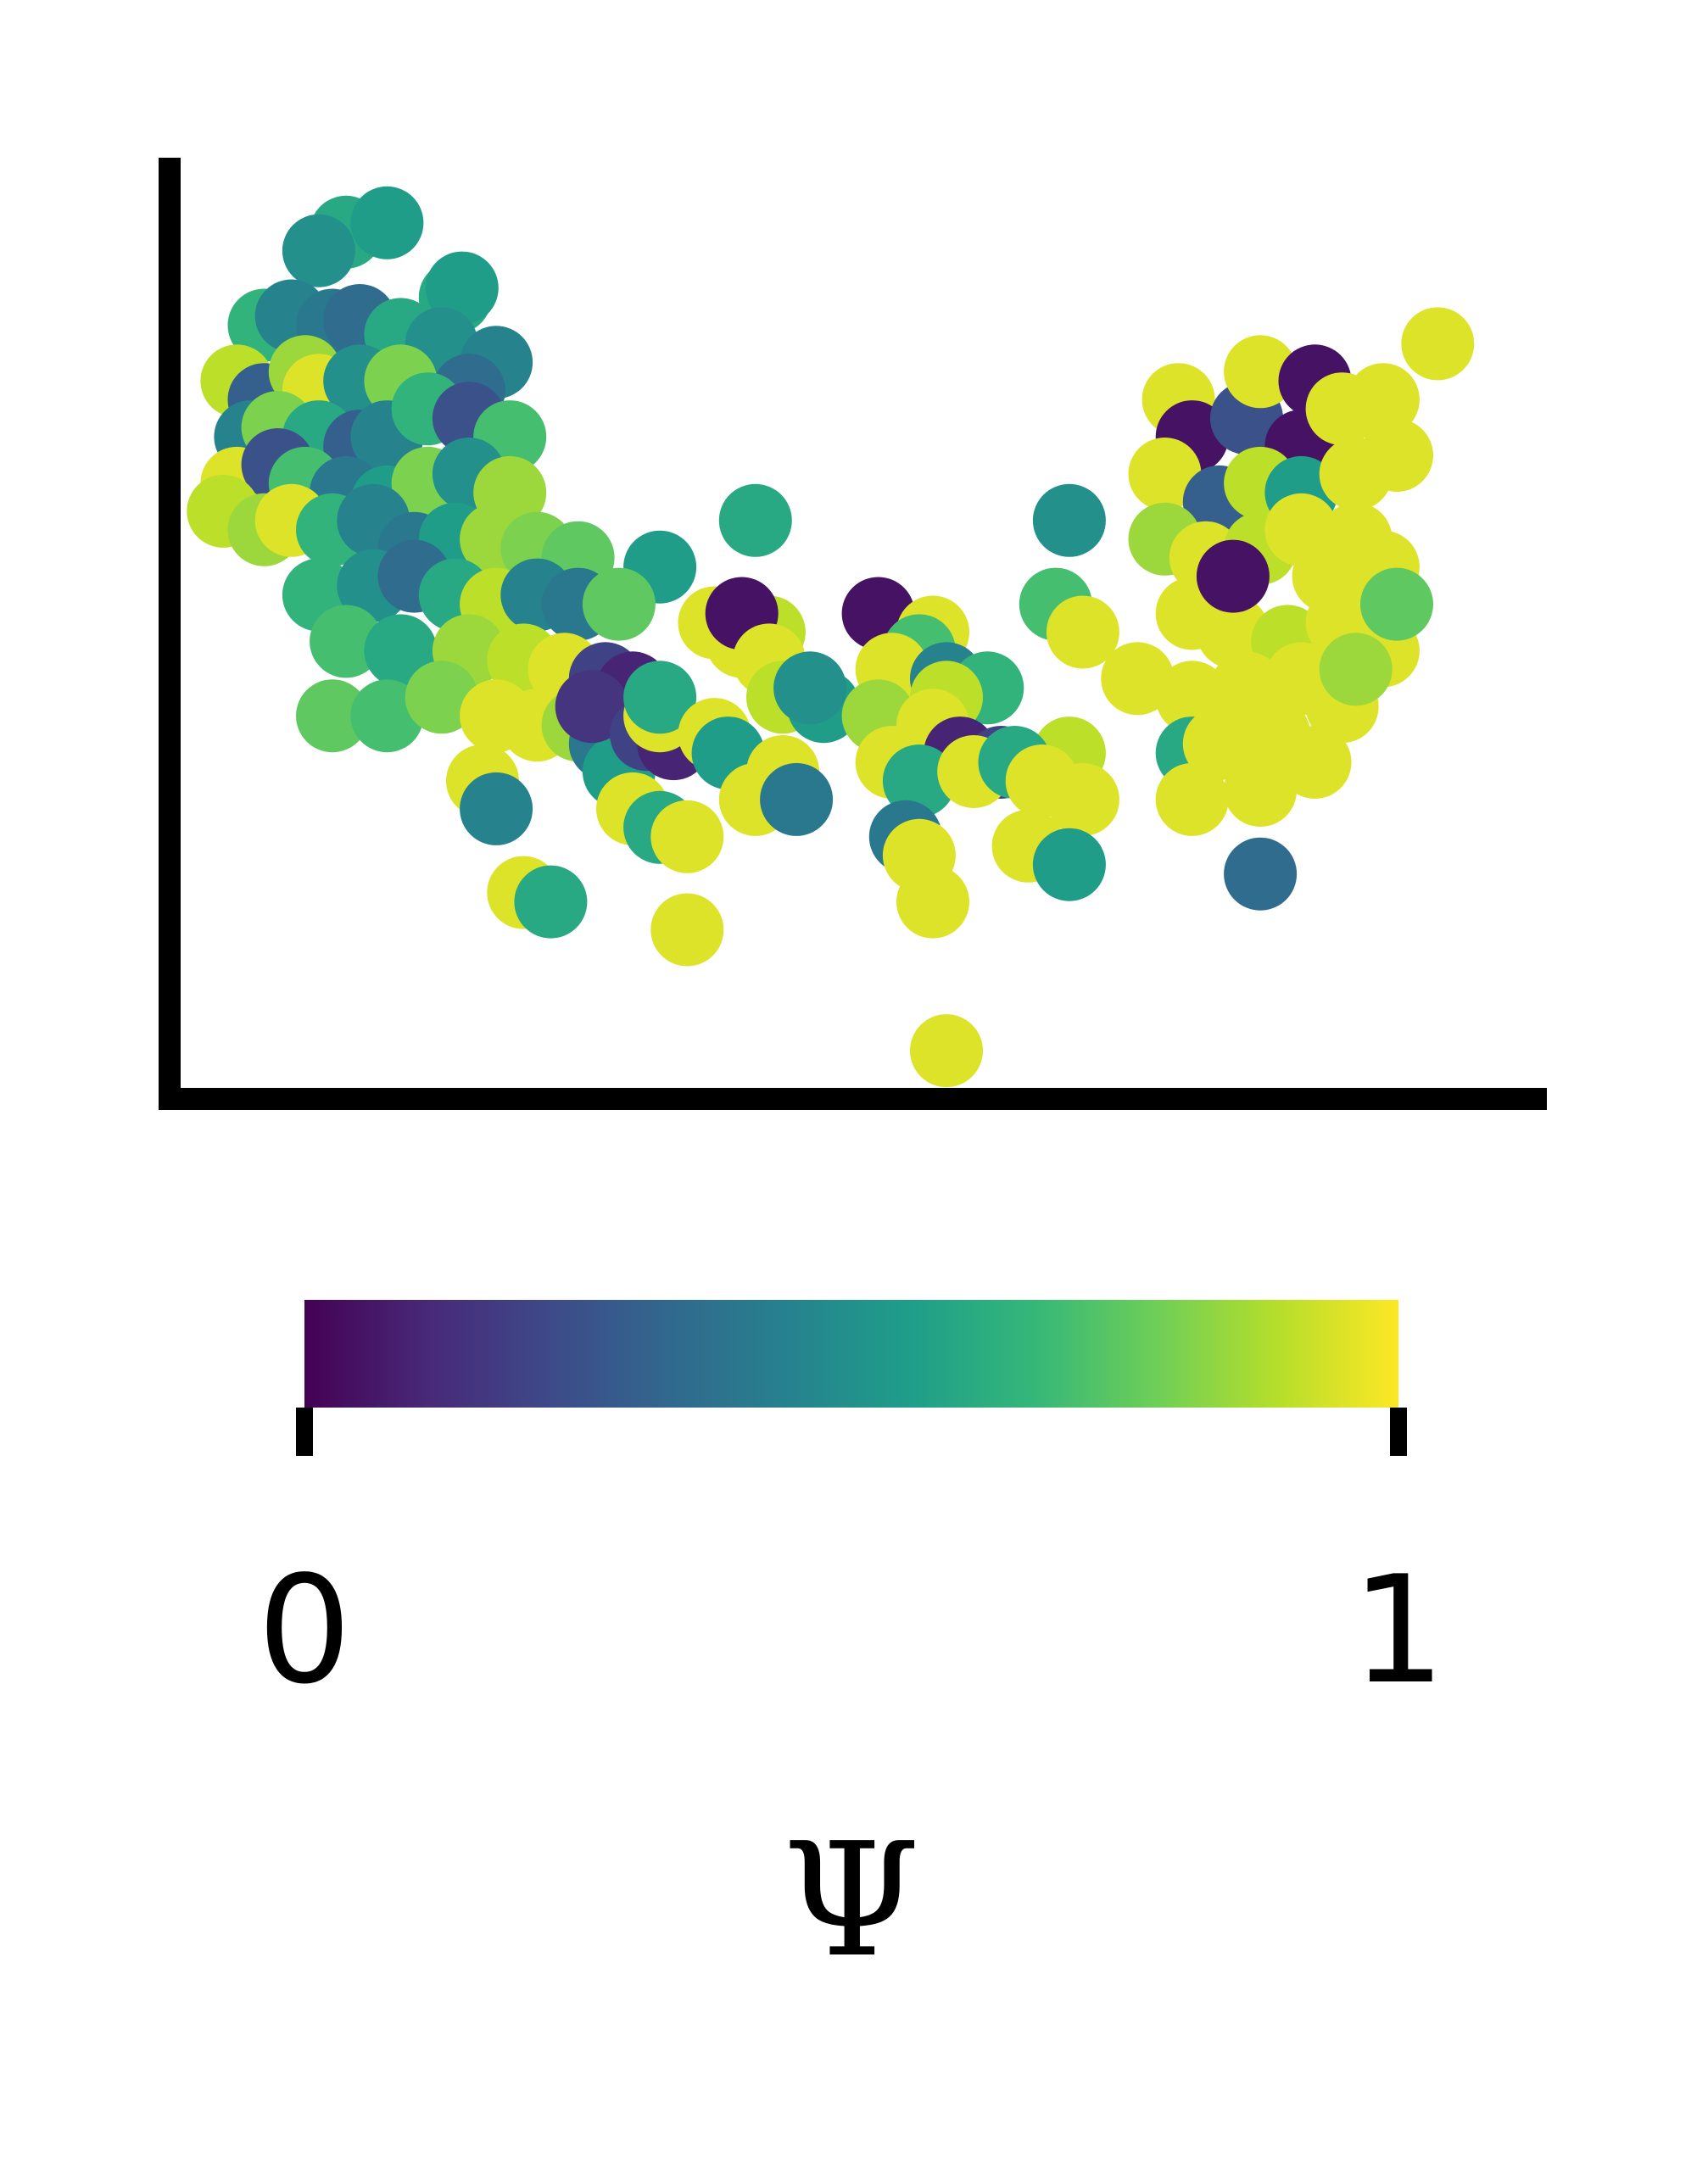 Image resolution: width=1708 pixels, height=2169 pixels. What do you see at coordinates (304, 1631) in the screenshot?
I see `colorbar-tick-label-min: 0` at bounding box center [304, 1631].